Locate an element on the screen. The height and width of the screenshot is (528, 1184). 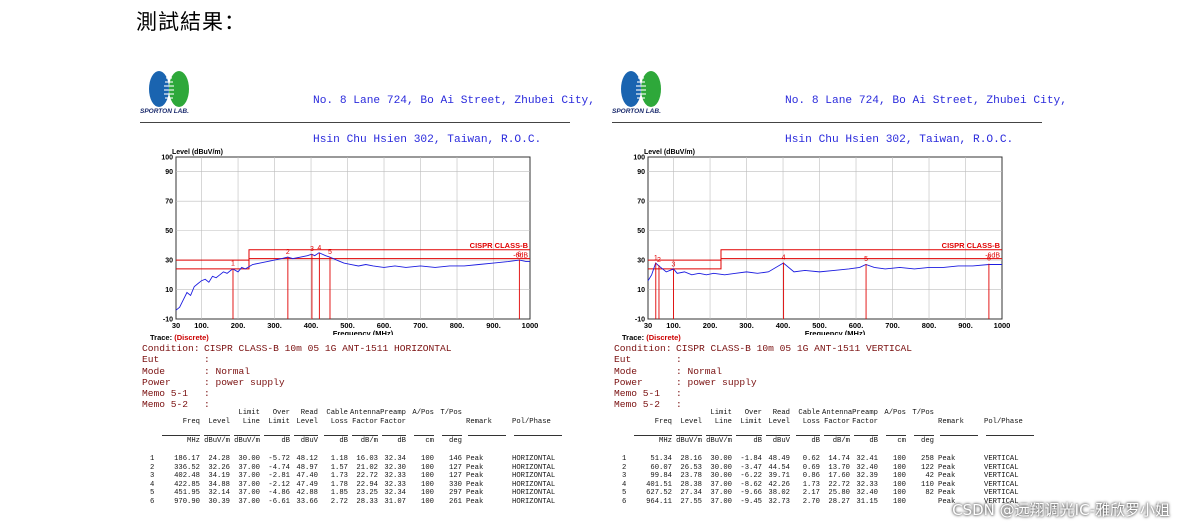
table-cell: 42.88 is located at coordinates (307, 493).